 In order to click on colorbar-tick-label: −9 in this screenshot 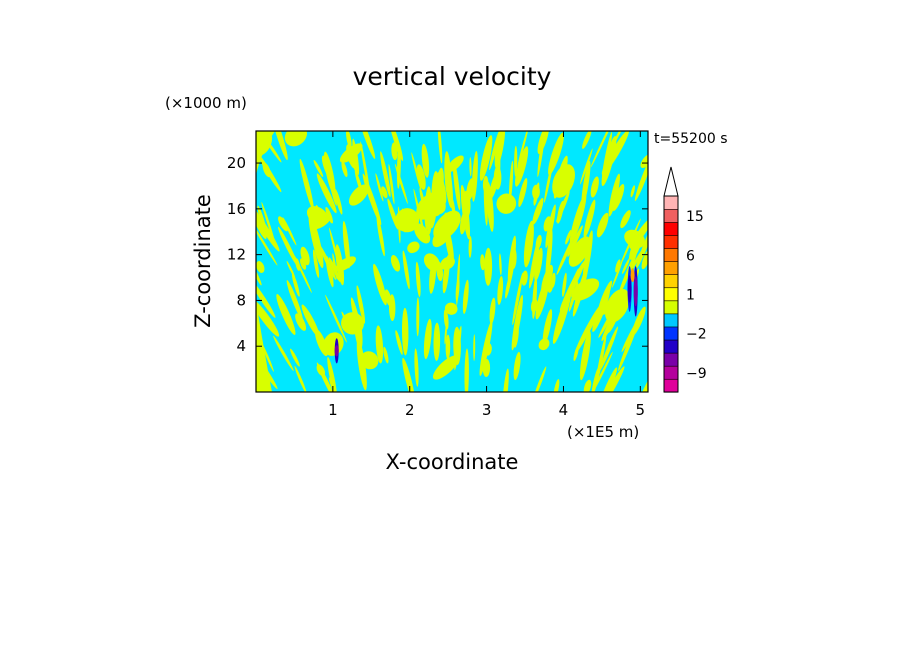, I will do `click(696, 374)`.